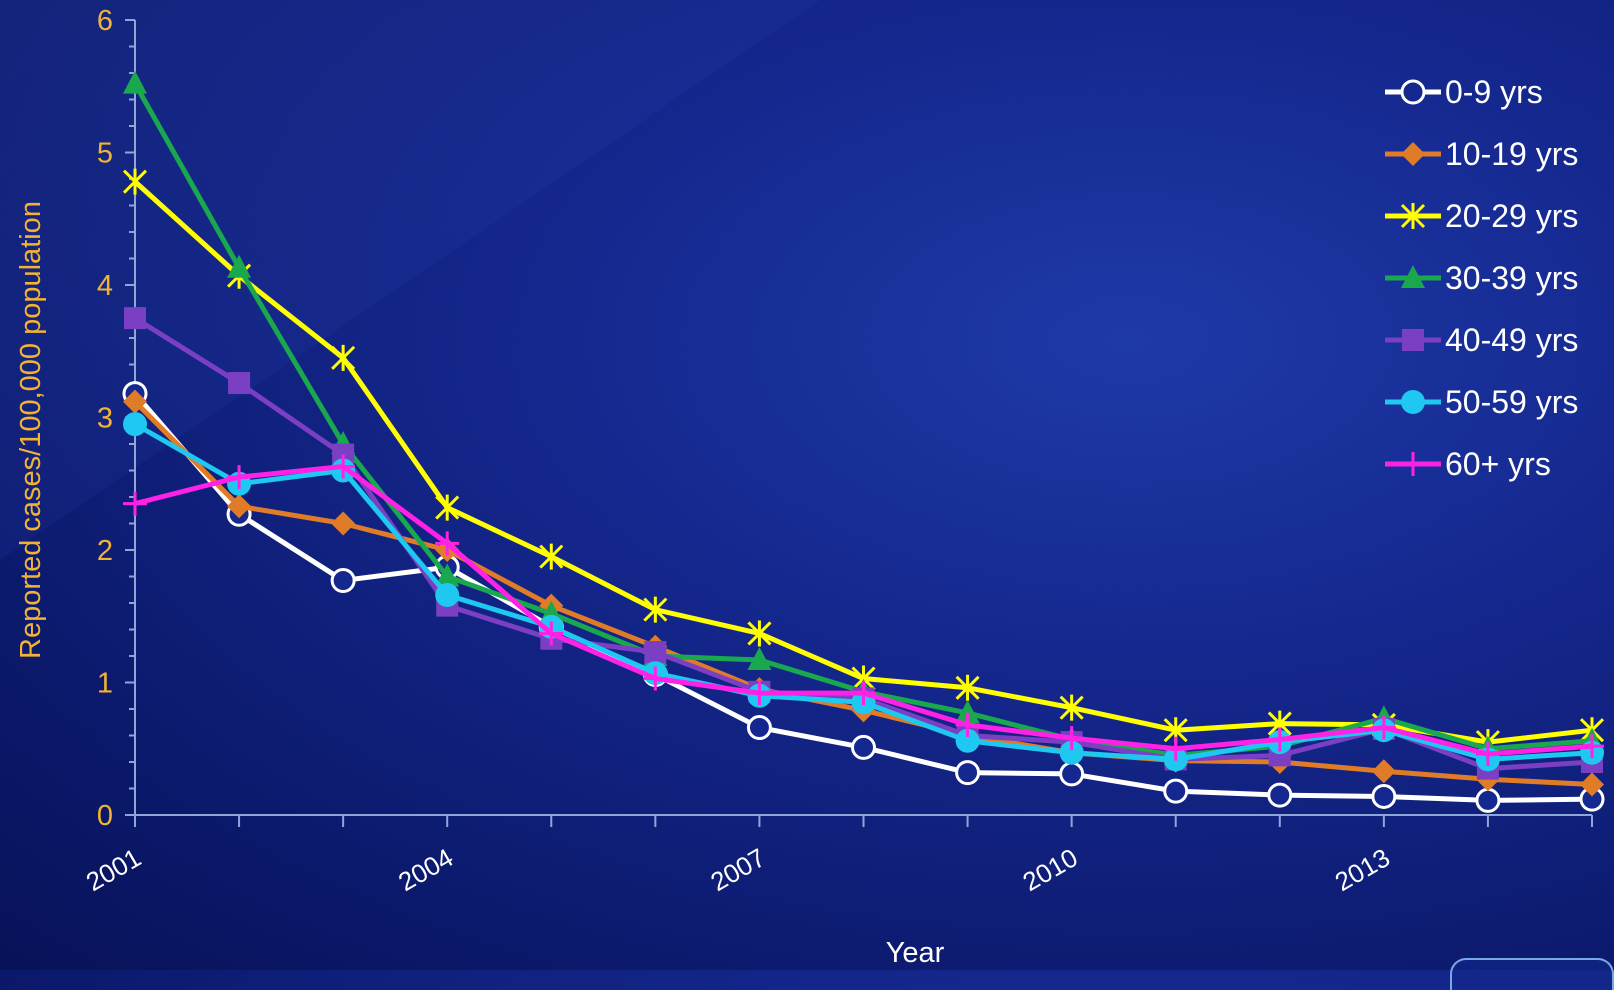 The height and width of the screenshot is (990, 1614). I want to click on x-tick-label: 2004, so click(425, 869).